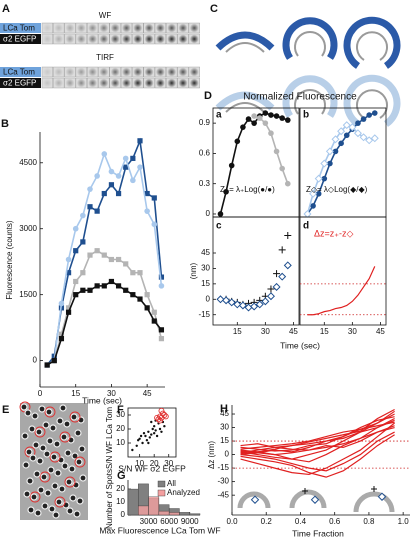 The height and width of the screenshot is (539, 414). I want to click on legend-label: All, so click(171, 483).